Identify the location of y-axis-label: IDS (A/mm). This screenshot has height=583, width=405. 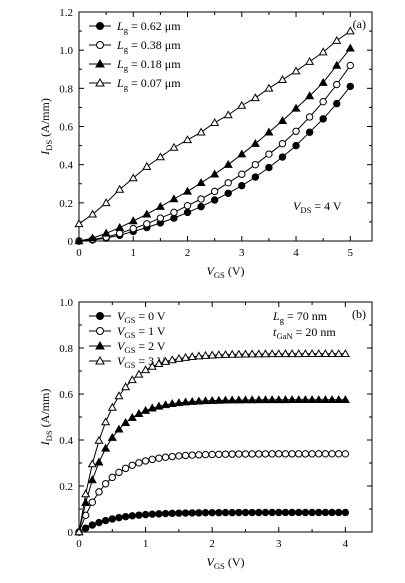
(46, 127).